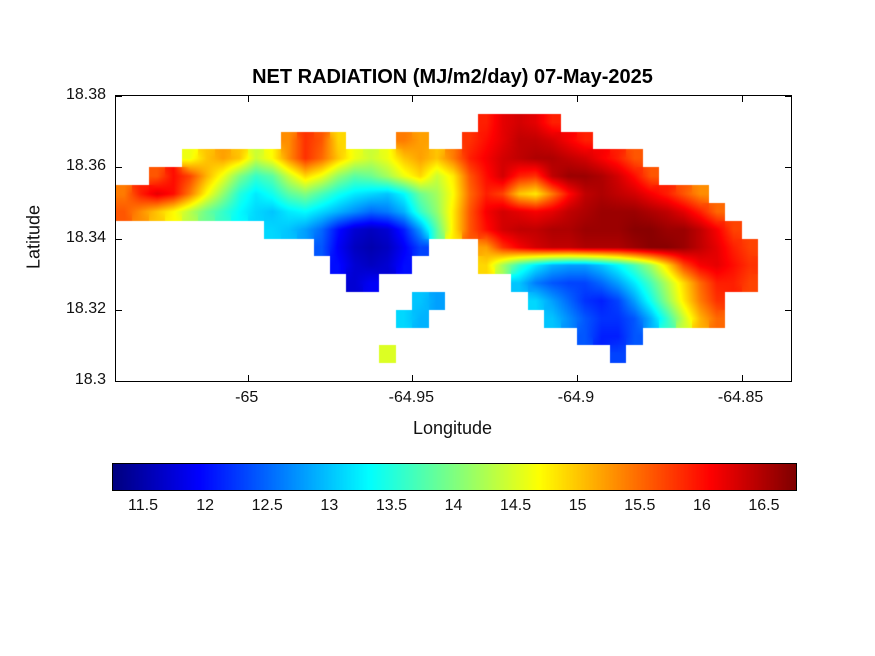 This screenshot has width=875, height=656. What do you see at coordinates (516, 505) in the screenshot?
I see `colorbar-tick-label: 14.5` at bounding box center [516, 505].